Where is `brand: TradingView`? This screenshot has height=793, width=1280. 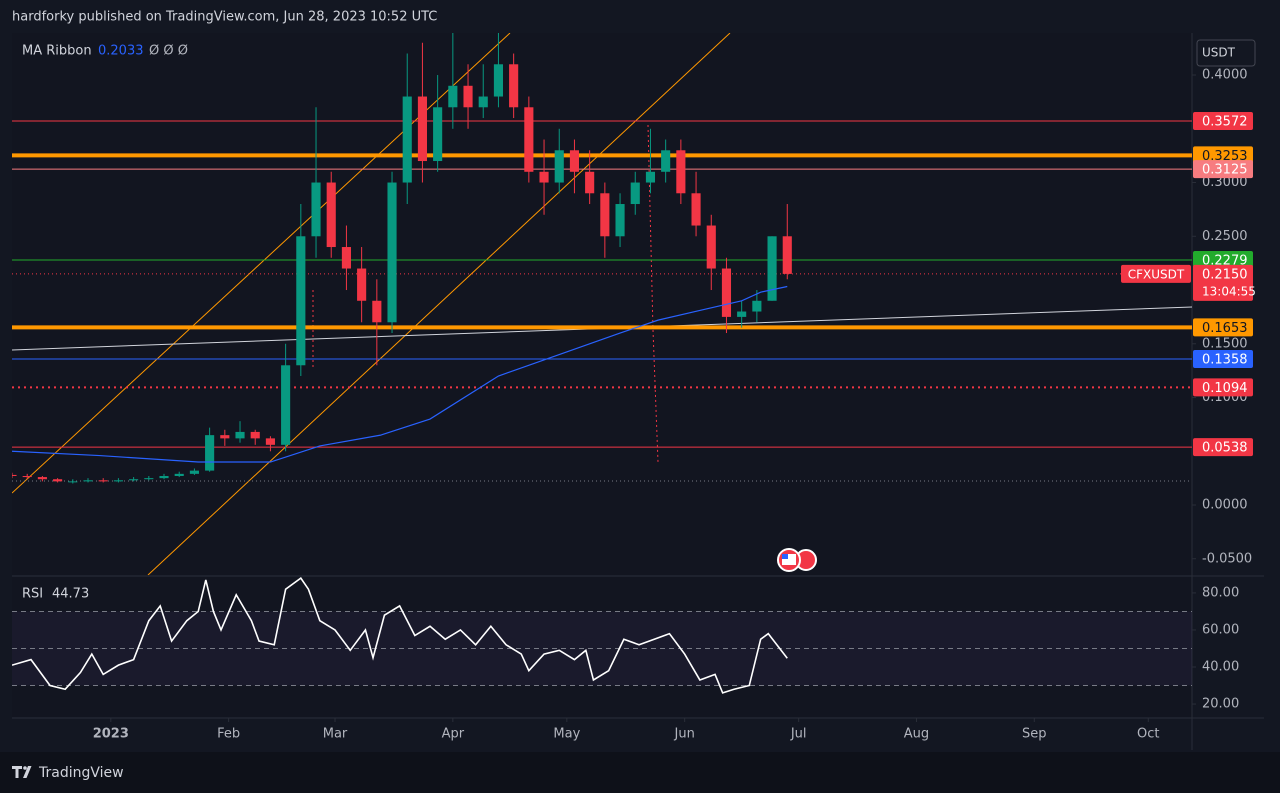
brand: TradingView is located at coordinates (68, 773).